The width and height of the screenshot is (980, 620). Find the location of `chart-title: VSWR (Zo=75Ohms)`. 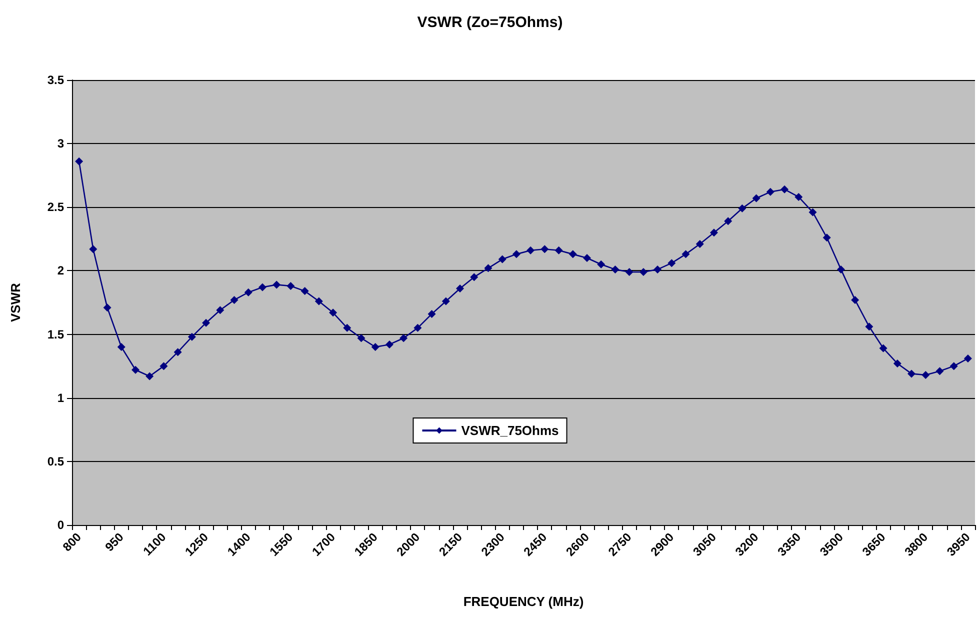

chart-title: VSWR (Zo=75Ohms) is located at coordinates (490, 22).